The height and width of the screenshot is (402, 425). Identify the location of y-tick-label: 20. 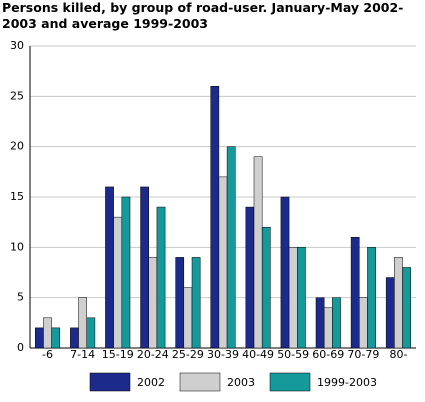
(17, 146).